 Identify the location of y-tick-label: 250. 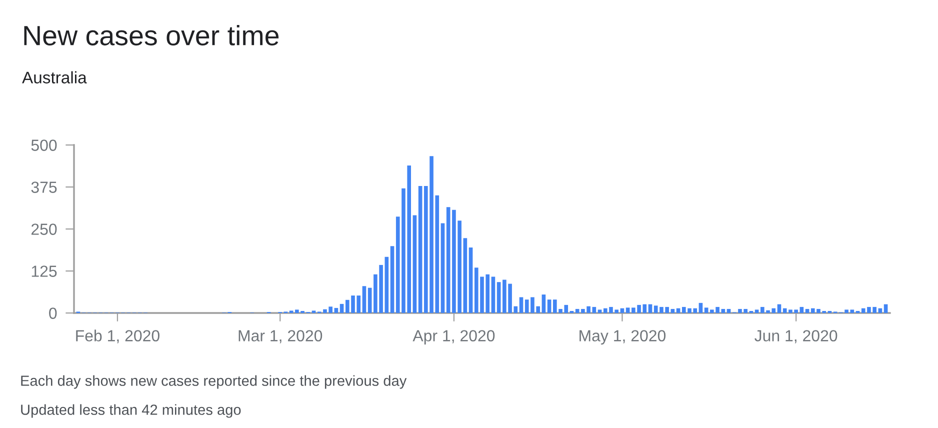
(44, 229).